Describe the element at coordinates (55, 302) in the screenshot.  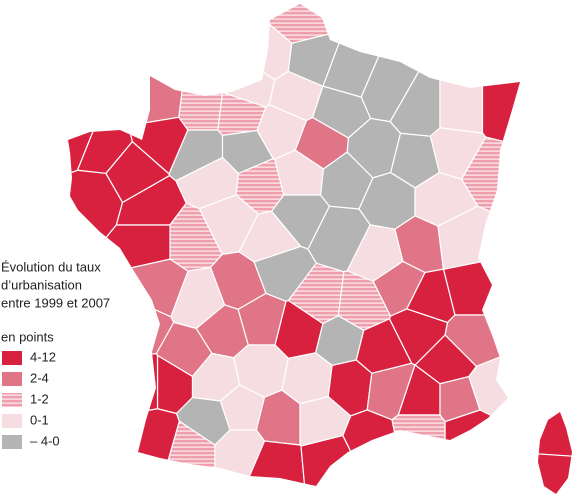
I see `legend-title: entre 1999 et 2007` at that location.